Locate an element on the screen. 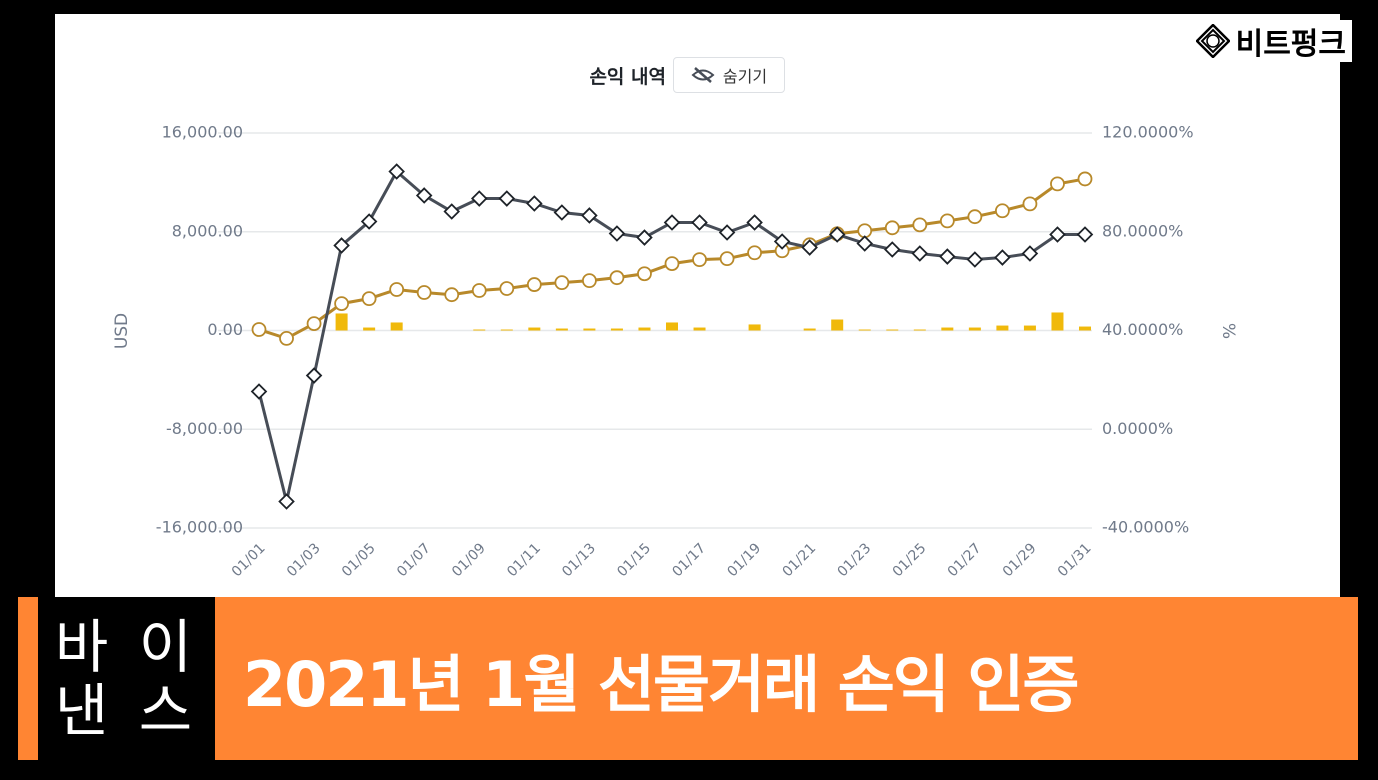  exchange-line: 낸 스 is located at coordinates (126, 710).